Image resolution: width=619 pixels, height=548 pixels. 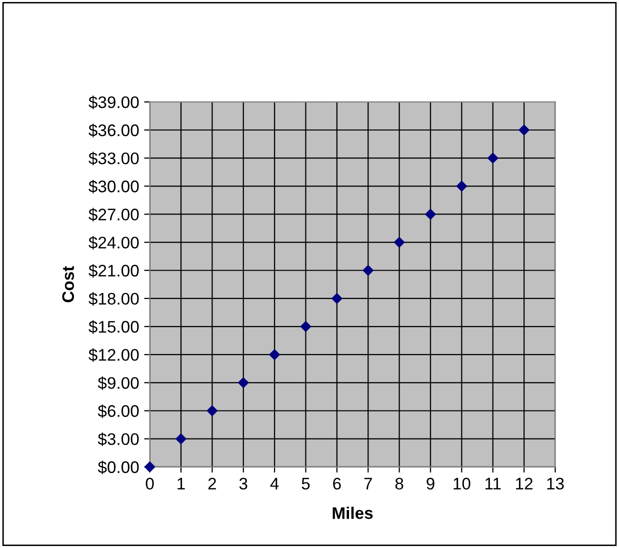 What do you see at coordinates (113, 159) in the screenshot?
I see `y-tick-label: $33.00` at bounding box center [113, 159].